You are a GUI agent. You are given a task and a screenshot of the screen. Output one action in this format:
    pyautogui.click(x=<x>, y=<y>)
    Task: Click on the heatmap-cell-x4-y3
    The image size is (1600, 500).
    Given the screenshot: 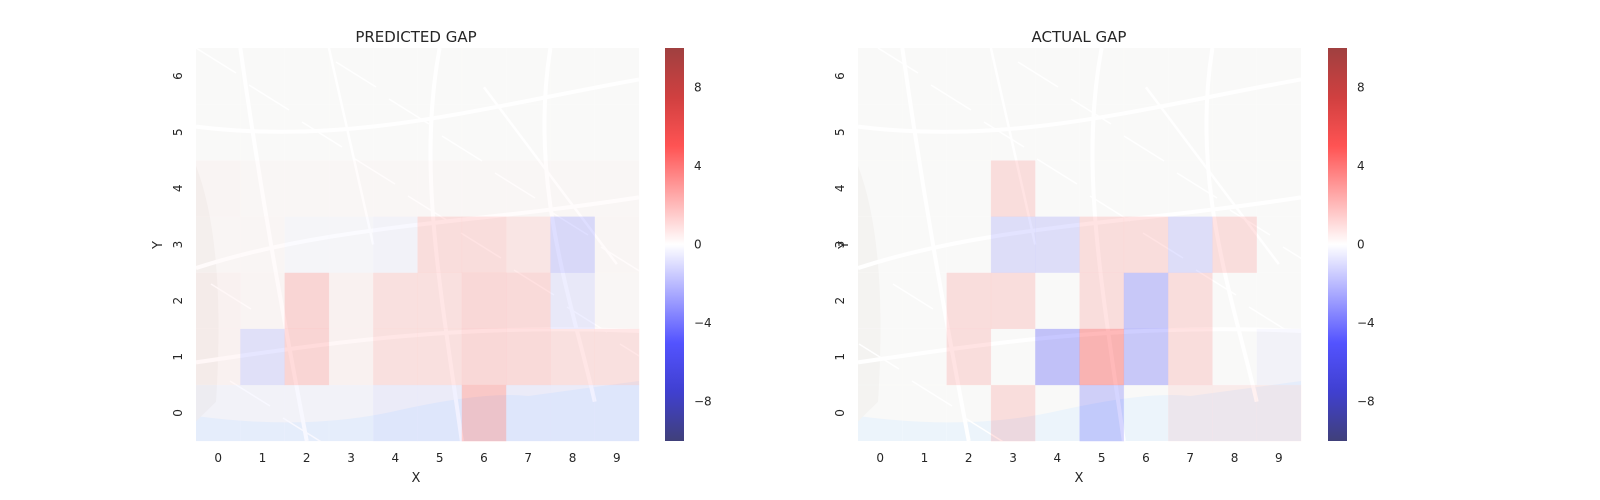 What is the action you would take?
    pyautogui.click(x=1057, y=244)
    